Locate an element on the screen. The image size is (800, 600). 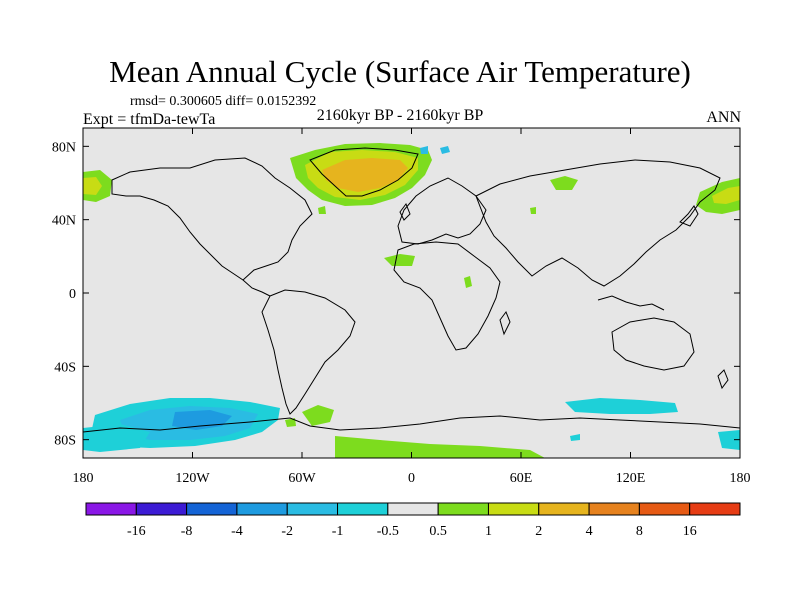
lat-label-2: 0 is located at coordinates (72, 294).